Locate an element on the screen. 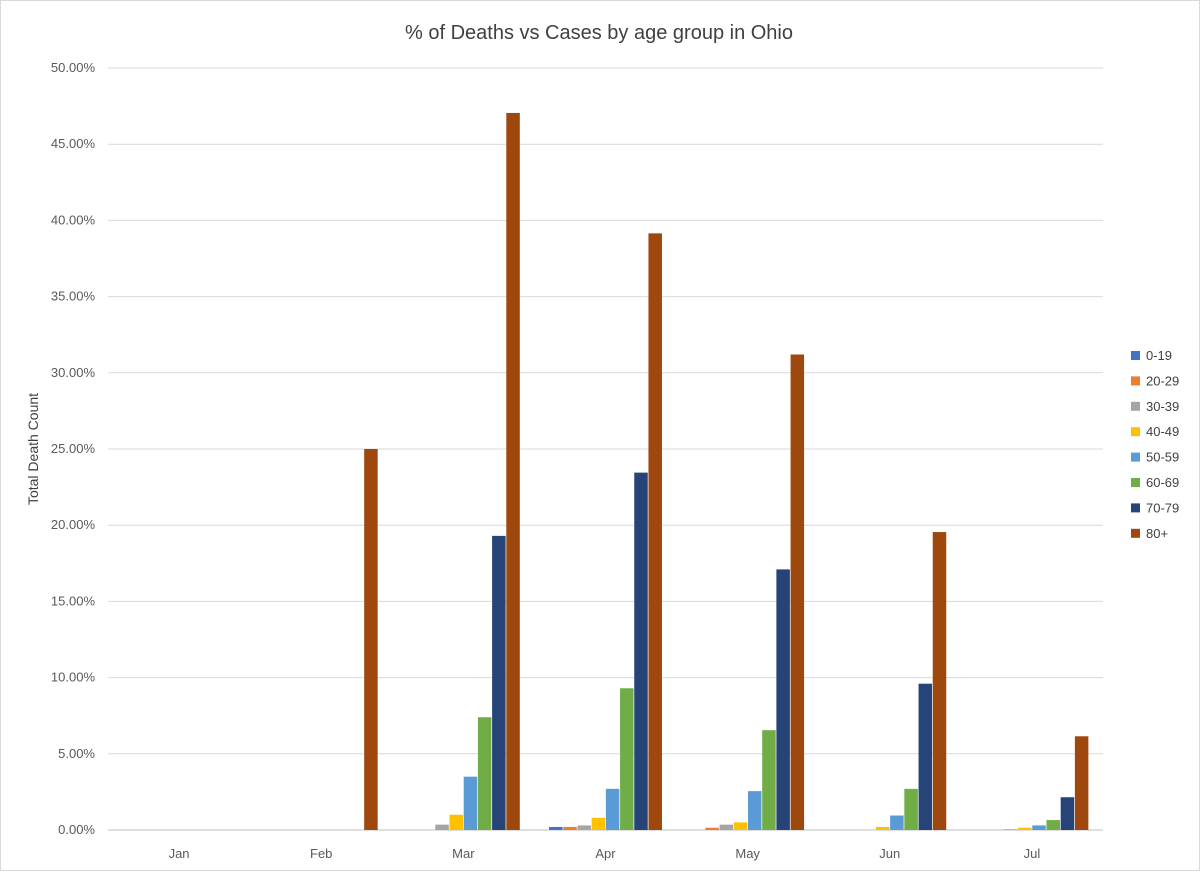 This screenshot has width=1200, height=872. x-axis-tick-labels: Jan Feb Mar Apr May Jun Jul is located at coordinates (605, 853).